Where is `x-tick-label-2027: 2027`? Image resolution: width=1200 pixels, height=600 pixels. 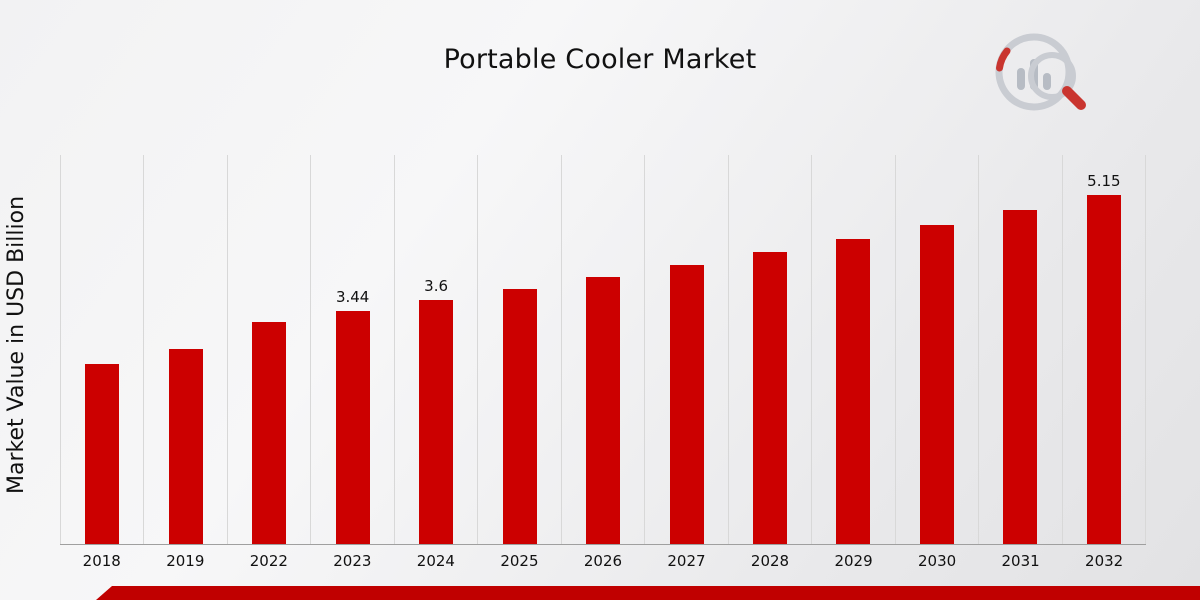 x-tick-label-2027: 2027 is located at coordinates (686, 561).